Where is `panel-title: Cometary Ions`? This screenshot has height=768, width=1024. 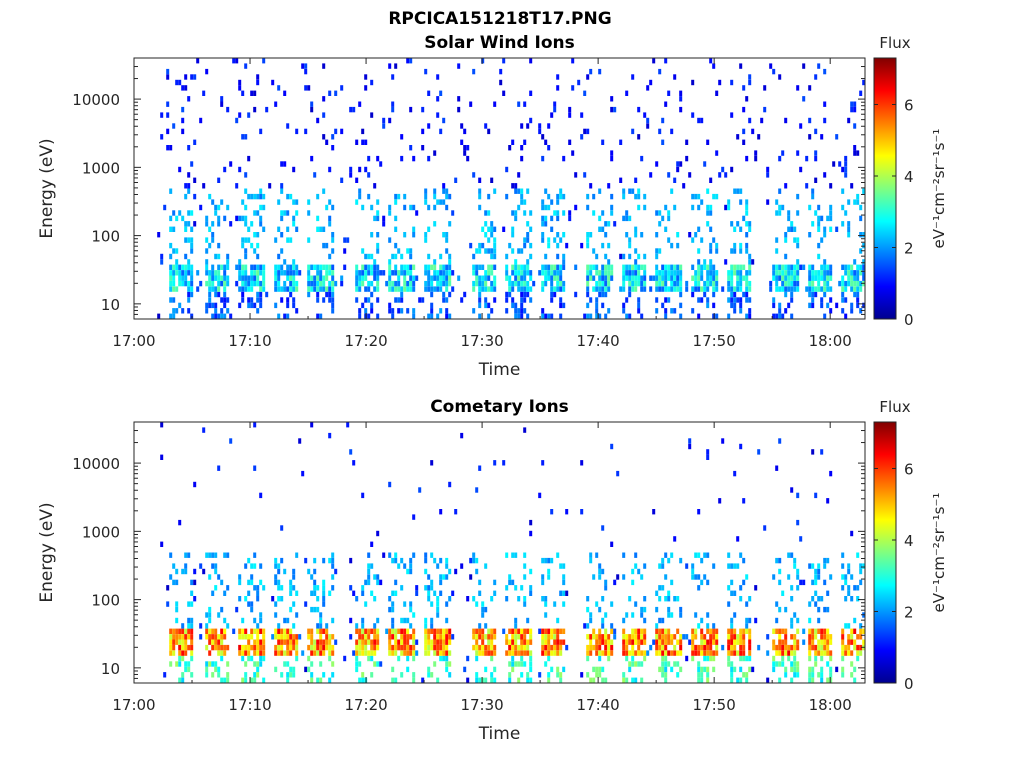
panel-title: Cometary Ions is located at coordinates (499, 407).